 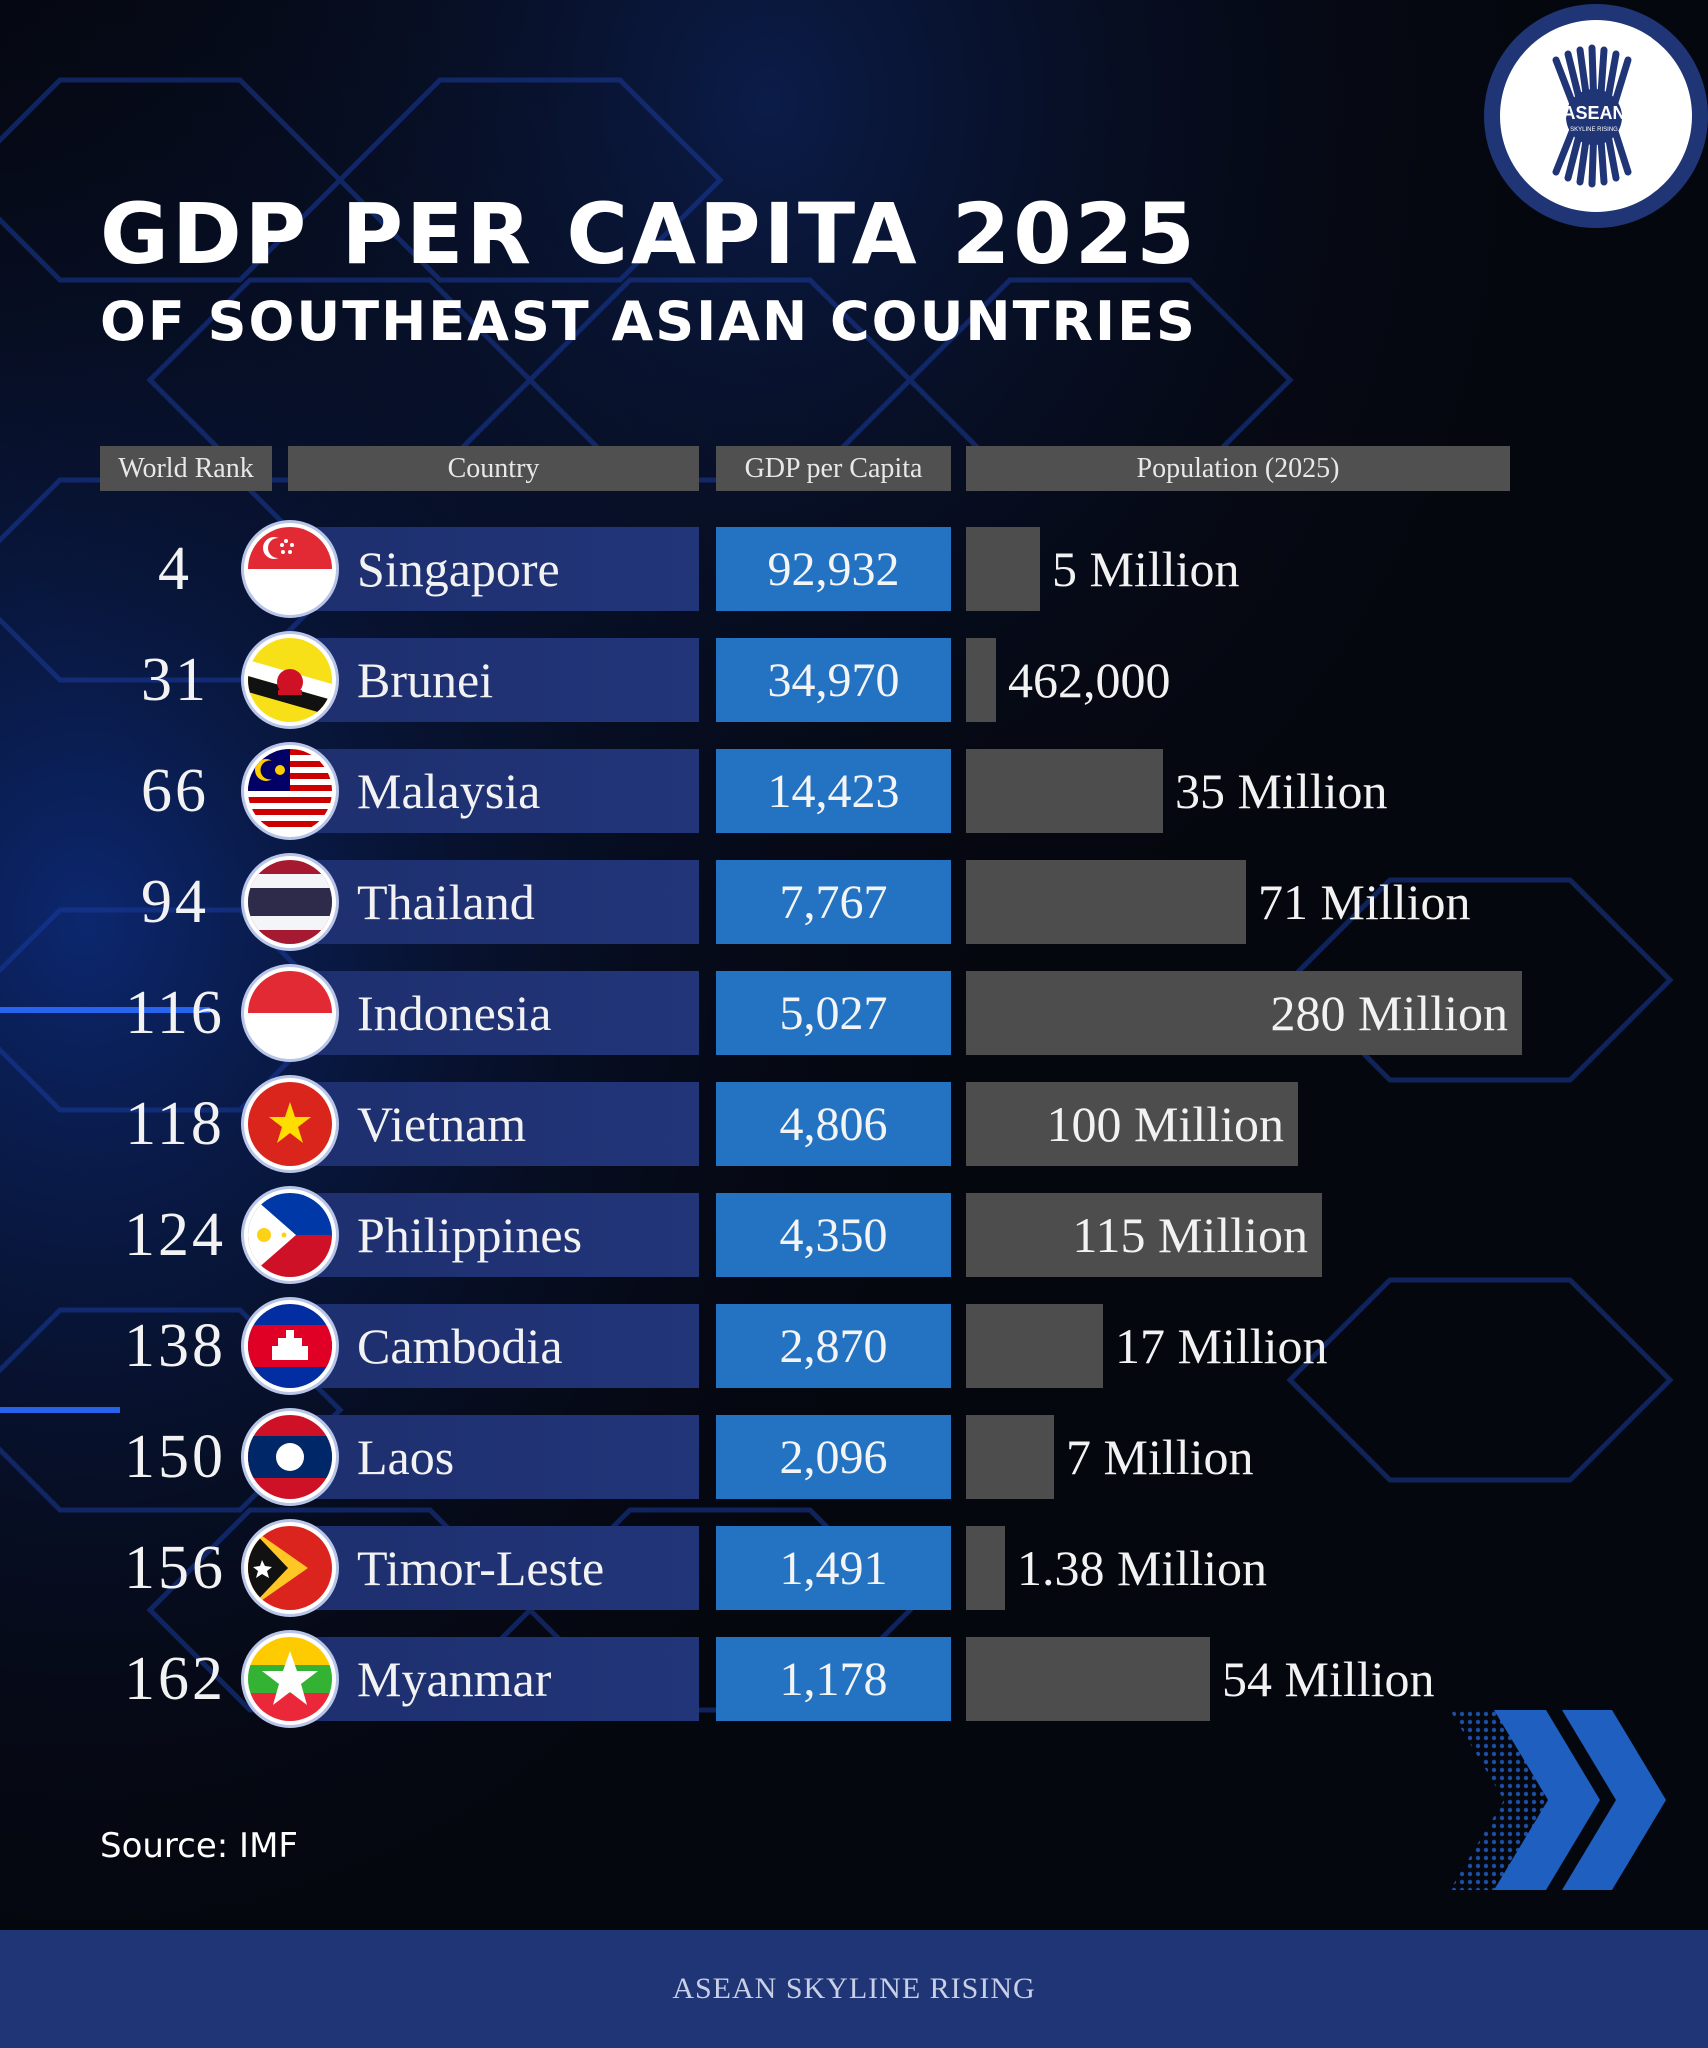 I want to click on rank-value: 150, so click(x=175, y=1456).